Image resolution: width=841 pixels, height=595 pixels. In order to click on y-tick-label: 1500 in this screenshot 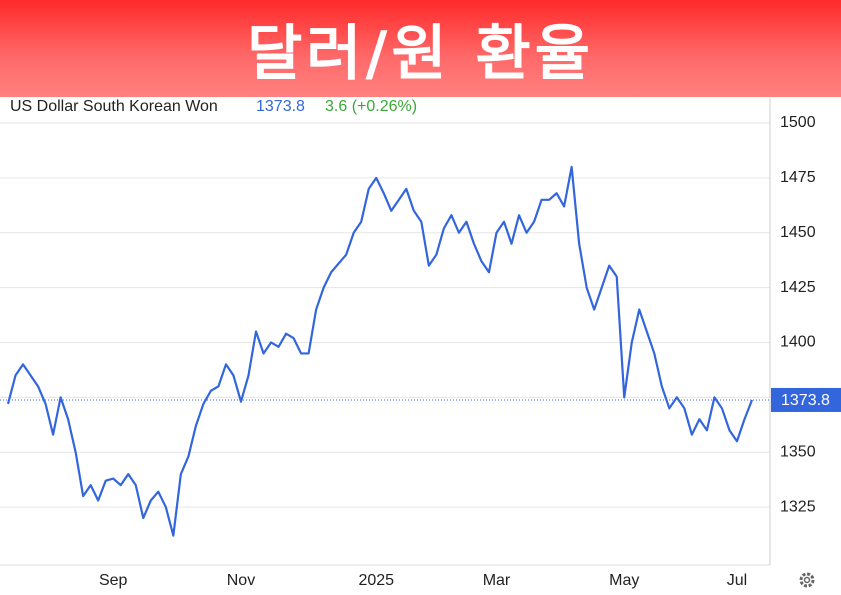, I will do `click(798, 122)`.